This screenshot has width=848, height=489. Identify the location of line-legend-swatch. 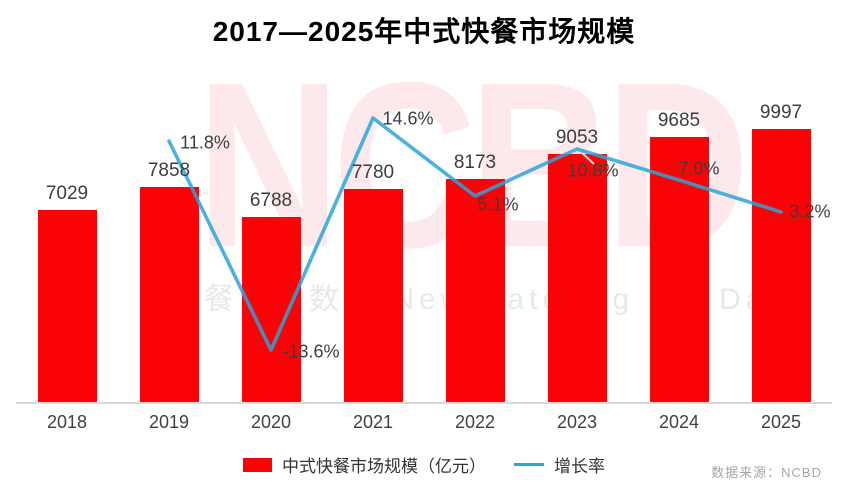
(529, 464).